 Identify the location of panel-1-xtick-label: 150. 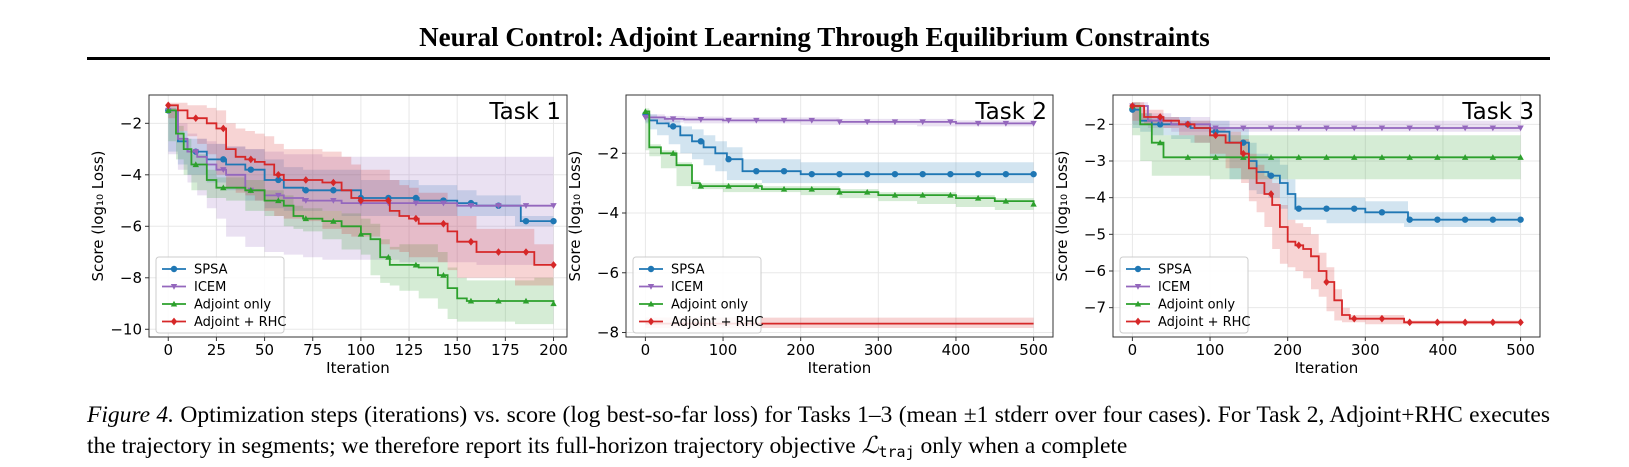
(457, 350).